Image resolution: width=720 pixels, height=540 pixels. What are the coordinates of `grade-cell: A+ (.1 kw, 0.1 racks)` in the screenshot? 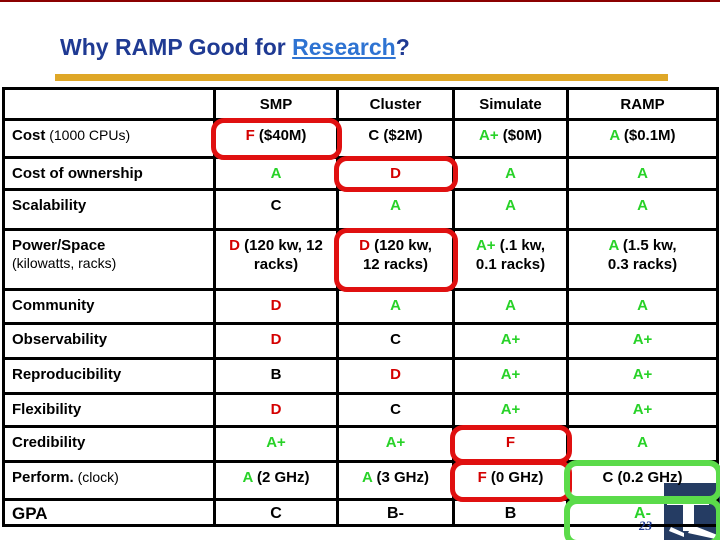 It's located at (510, 259).